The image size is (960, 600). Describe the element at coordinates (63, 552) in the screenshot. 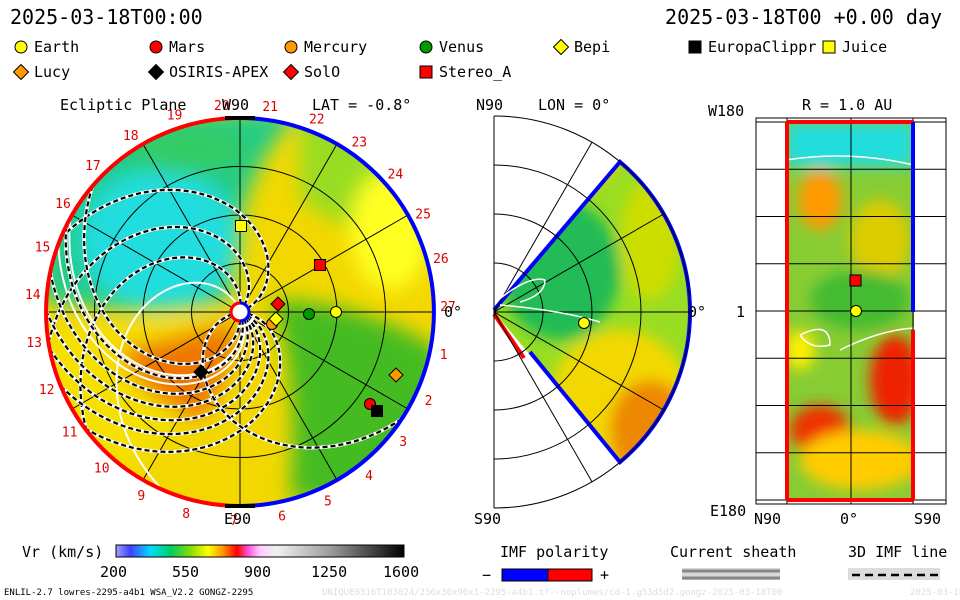

I see `colorbar-label: Vr (km/s)` at that location.